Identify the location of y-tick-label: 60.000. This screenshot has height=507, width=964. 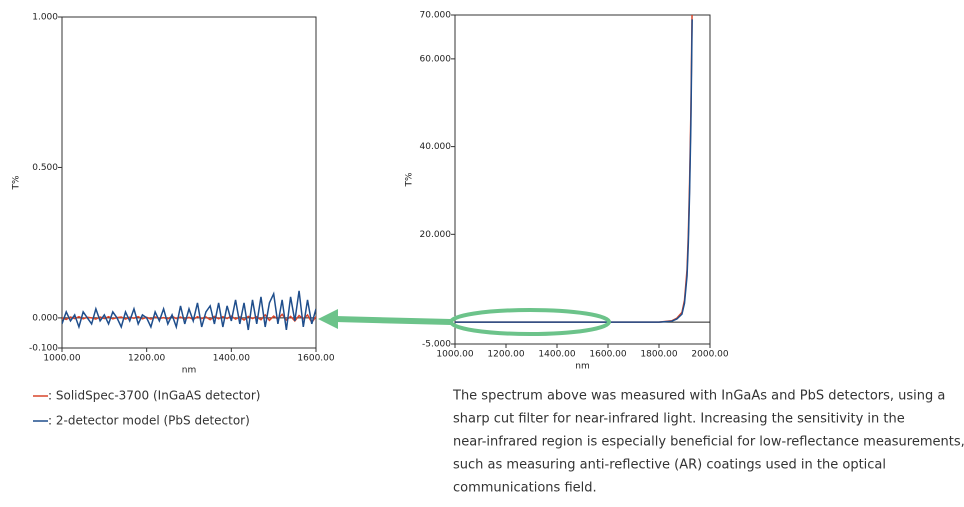
(436, 59).